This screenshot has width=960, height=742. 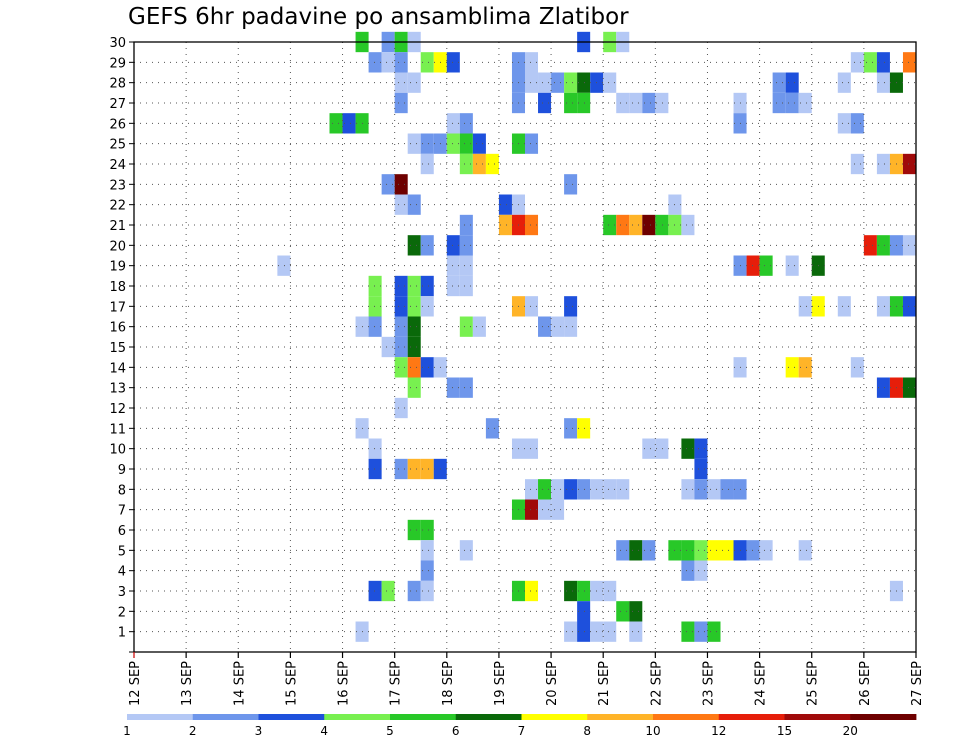 What do you see at coordinates (117, 307) in the screenshot?
I see `y-tick-label: 17` at bounding box center [117, 307].